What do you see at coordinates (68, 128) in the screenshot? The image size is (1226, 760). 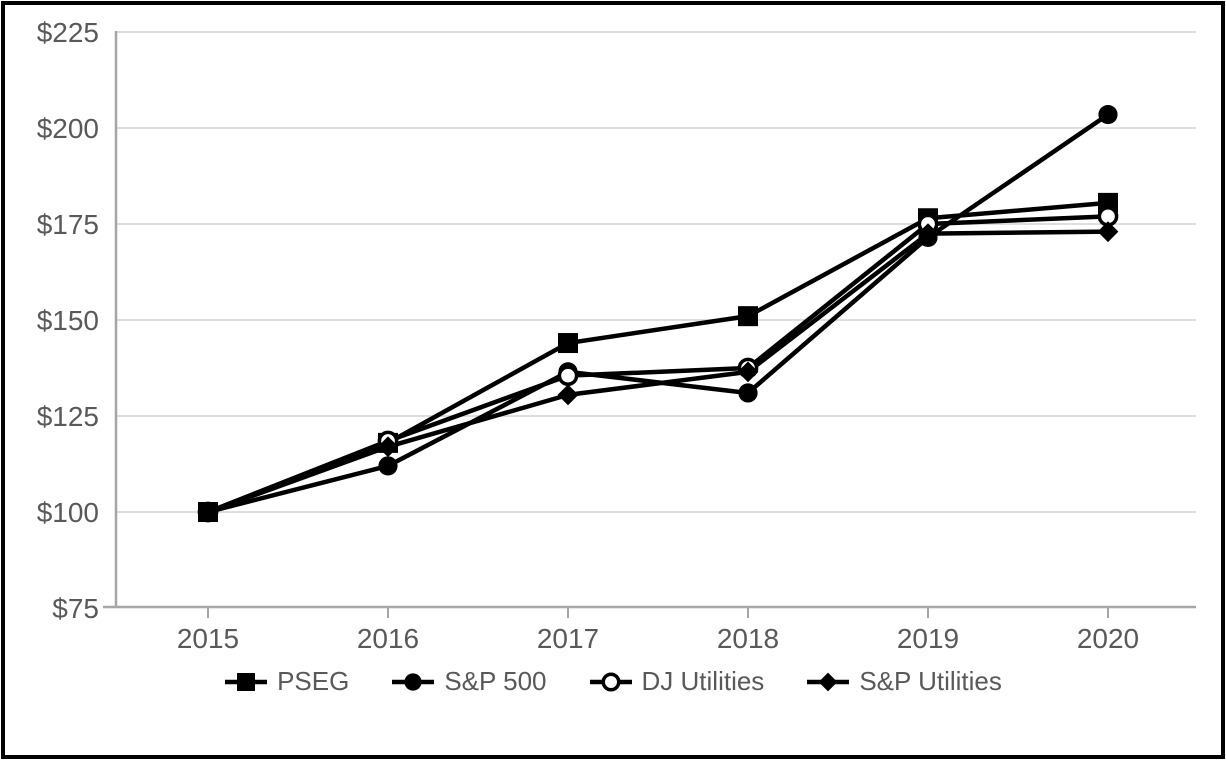 I see `y-tick-label: $200` at bounding box center [68, 128].